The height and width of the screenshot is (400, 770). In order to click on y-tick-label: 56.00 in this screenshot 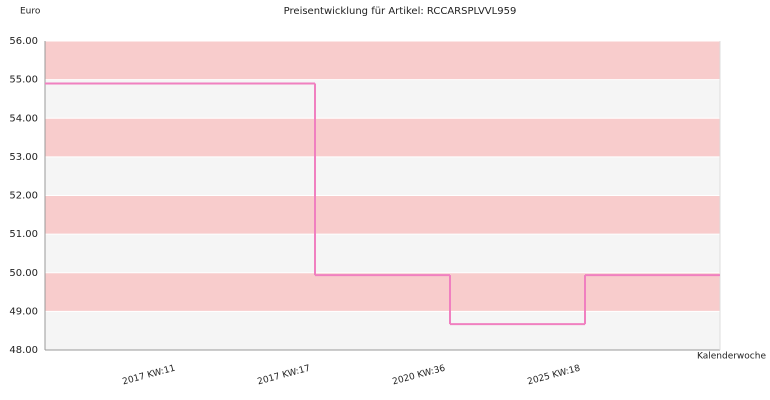, I will do `click(23, 41)`.